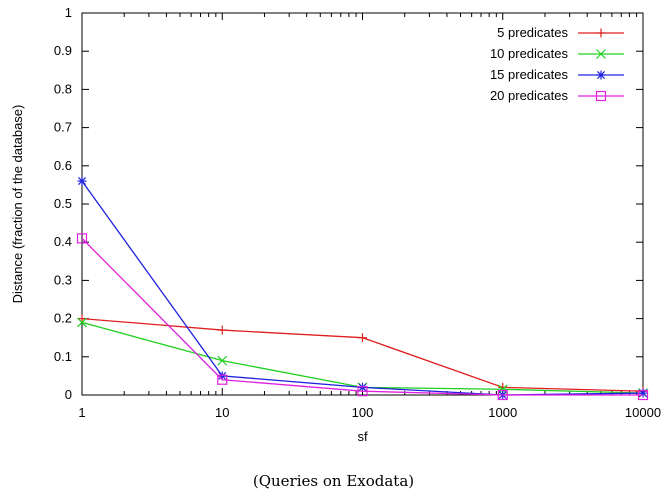 This screenshot has height=497, width=667. What do you see at coordinates (63, 127) in the screenshot?
I see `y-tick-label: 0.7` at bounding box center [63, 127].